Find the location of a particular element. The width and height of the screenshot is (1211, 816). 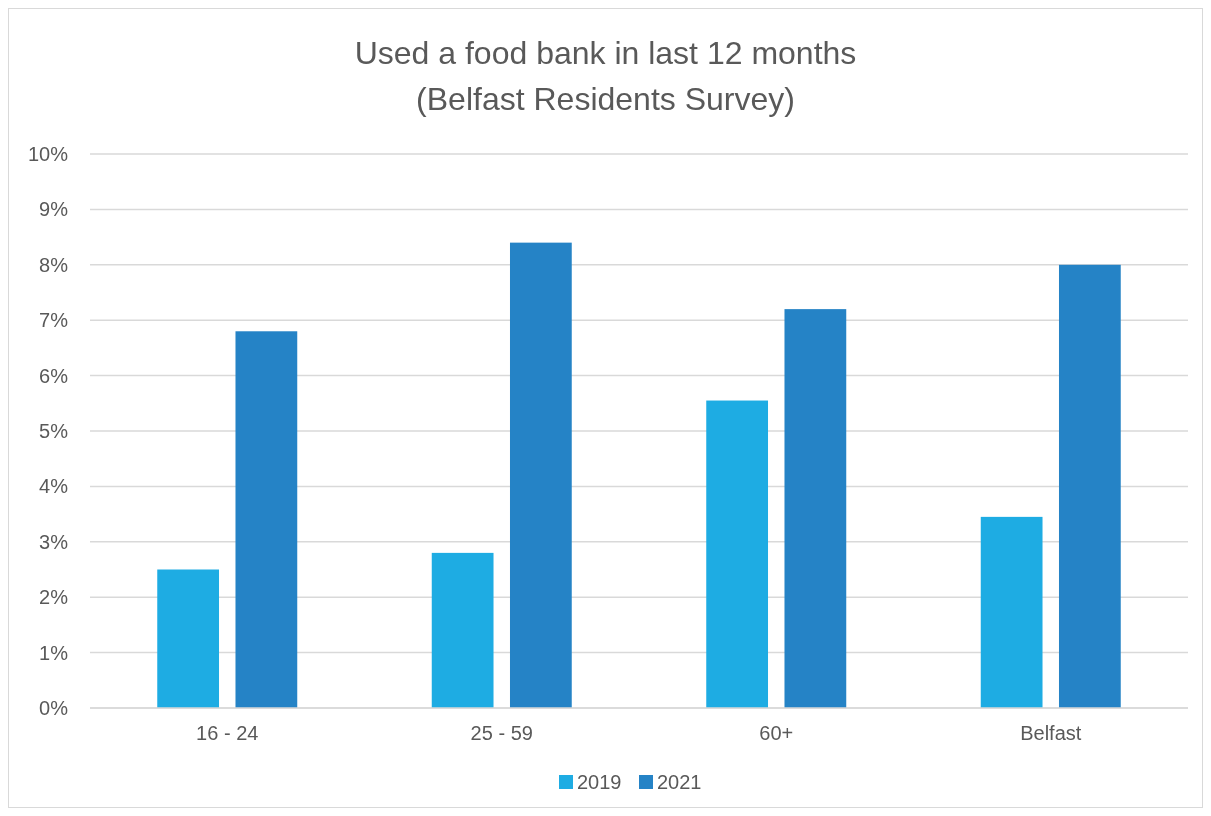

y-tick-label: 9% is located at coordinates (54, 209).